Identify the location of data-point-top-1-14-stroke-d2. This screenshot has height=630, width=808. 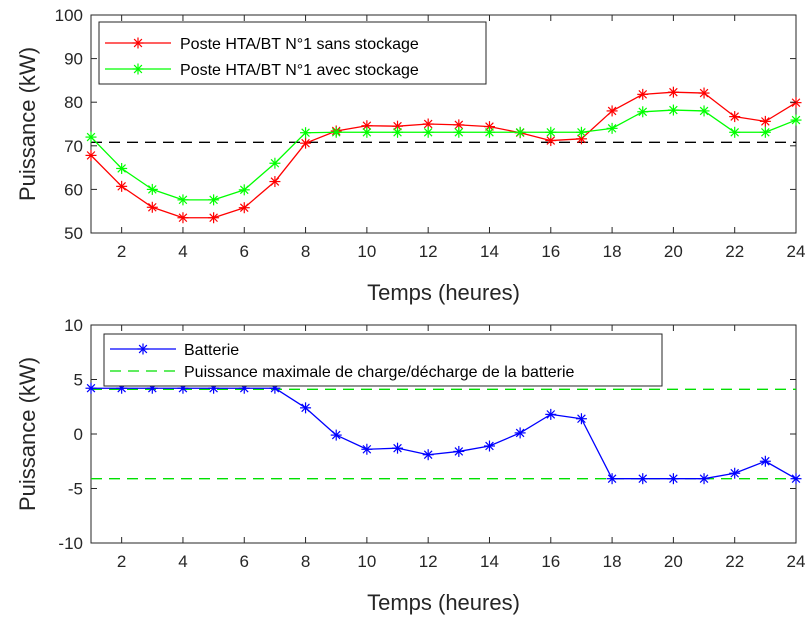
(489, 132).